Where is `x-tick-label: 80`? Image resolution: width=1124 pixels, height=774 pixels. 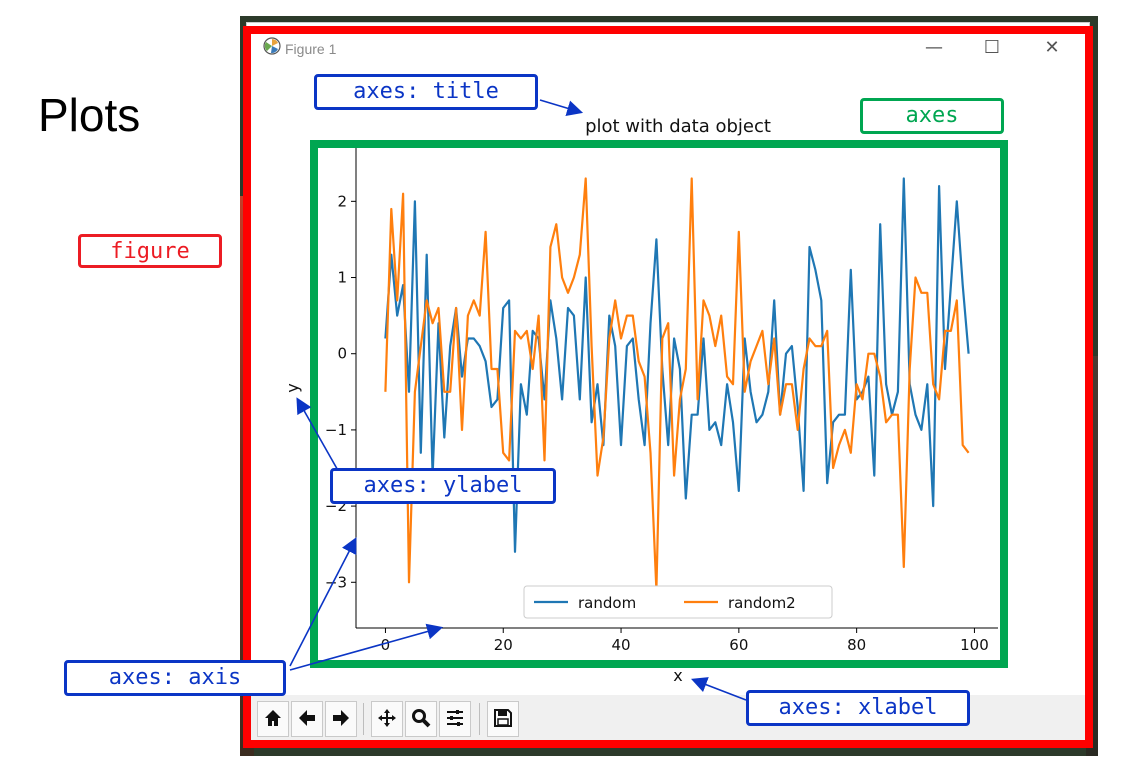
x-tick-label: 80 is located at coordinates (856, 645).